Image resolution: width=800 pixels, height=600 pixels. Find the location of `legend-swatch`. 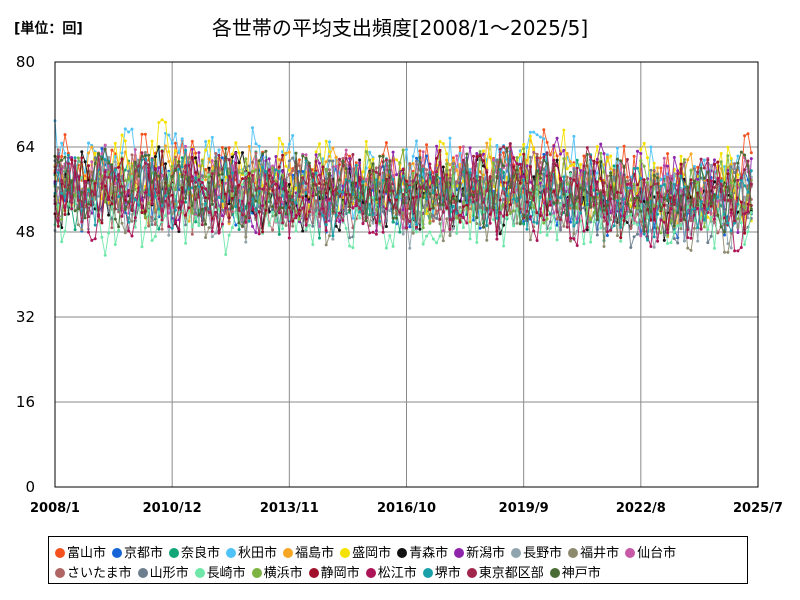

legend-swatch is located at coordinates (427, 573).